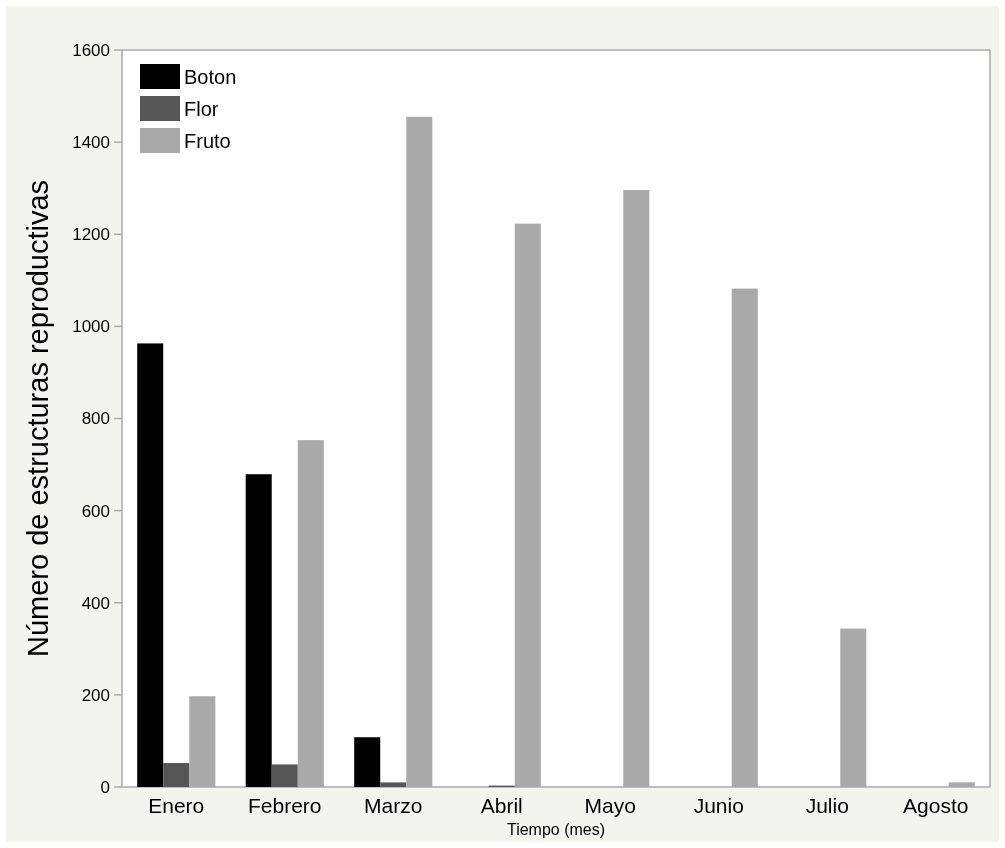  Describe the element at coordinates (95, 603) in the screenshot. I see `y-tick-label: 400` at that location.